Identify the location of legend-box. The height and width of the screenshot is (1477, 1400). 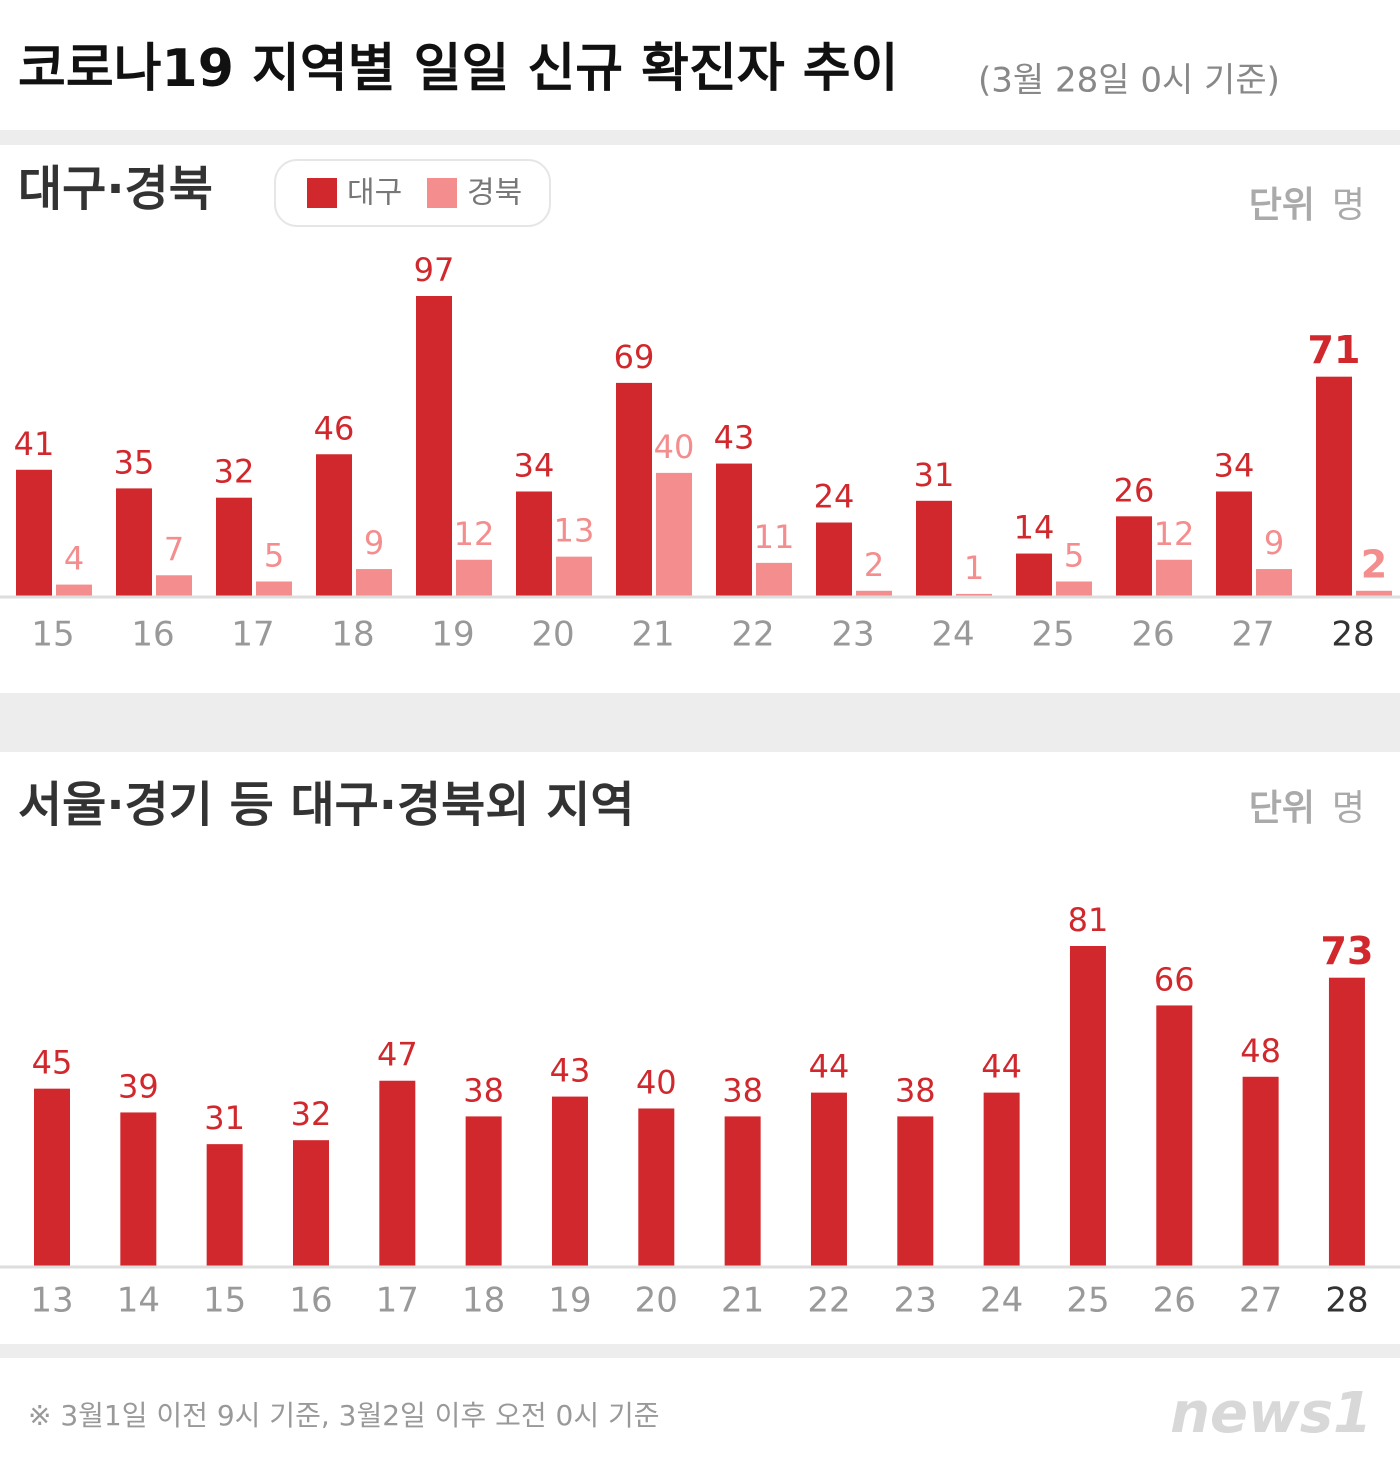
(412, 193).